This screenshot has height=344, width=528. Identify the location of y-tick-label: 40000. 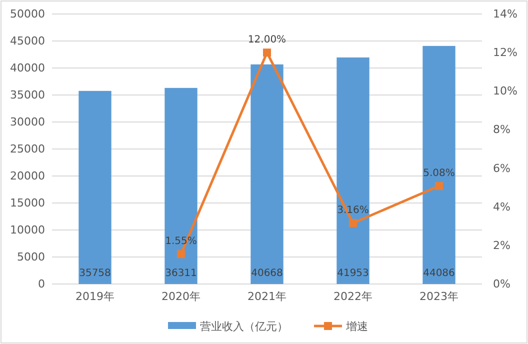
(27, 68).